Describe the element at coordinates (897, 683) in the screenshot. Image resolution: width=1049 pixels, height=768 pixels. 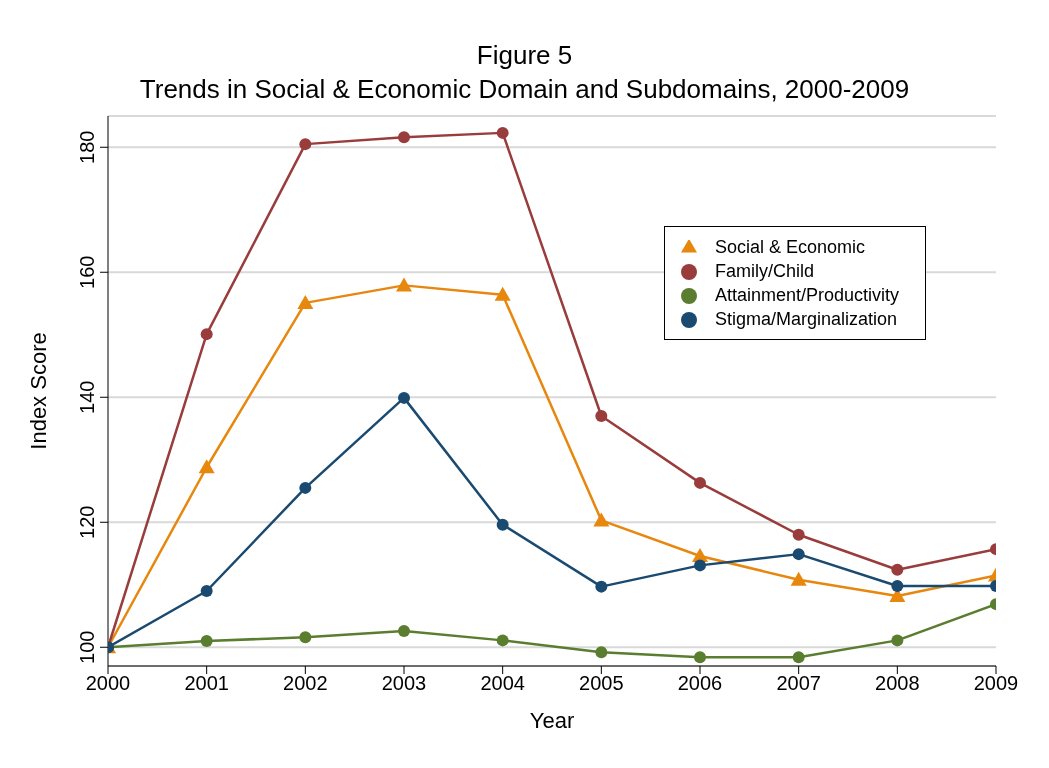
I see `x-tick-label: 2008` at that location.